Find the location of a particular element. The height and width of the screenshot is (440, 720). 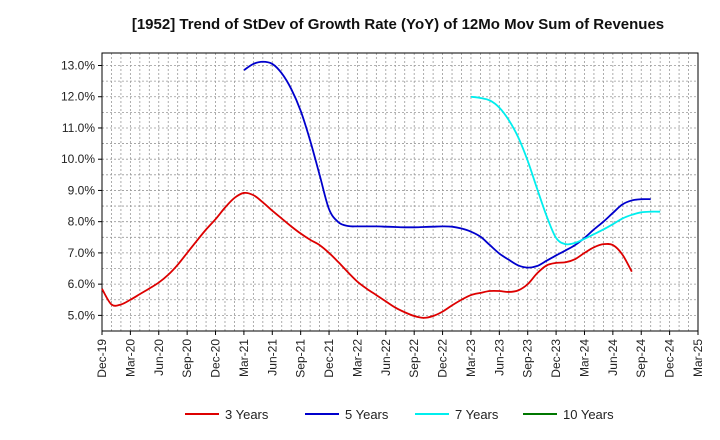

y-tick-label: 10.0% is located at coordinates (78, 159).